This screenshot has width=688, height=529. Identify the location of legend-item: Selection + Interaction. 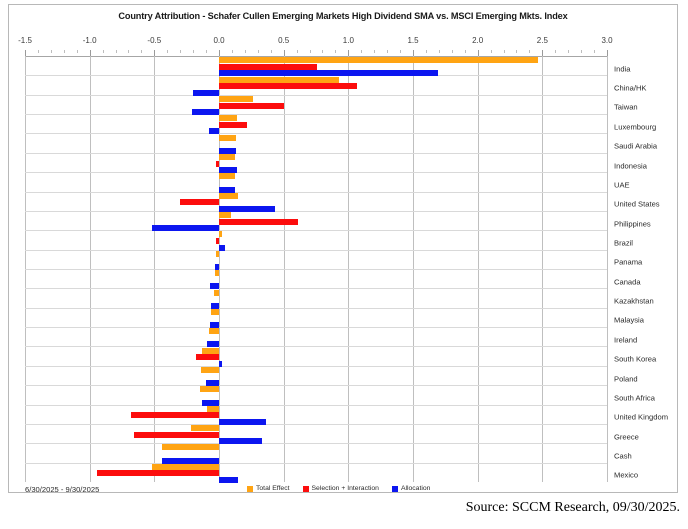
(340, 488).